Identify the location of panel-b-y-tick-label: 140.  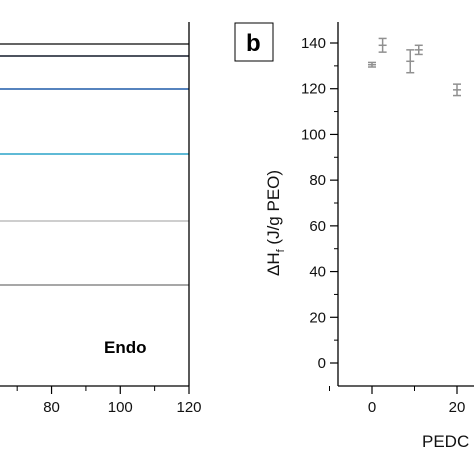
(313, 43).